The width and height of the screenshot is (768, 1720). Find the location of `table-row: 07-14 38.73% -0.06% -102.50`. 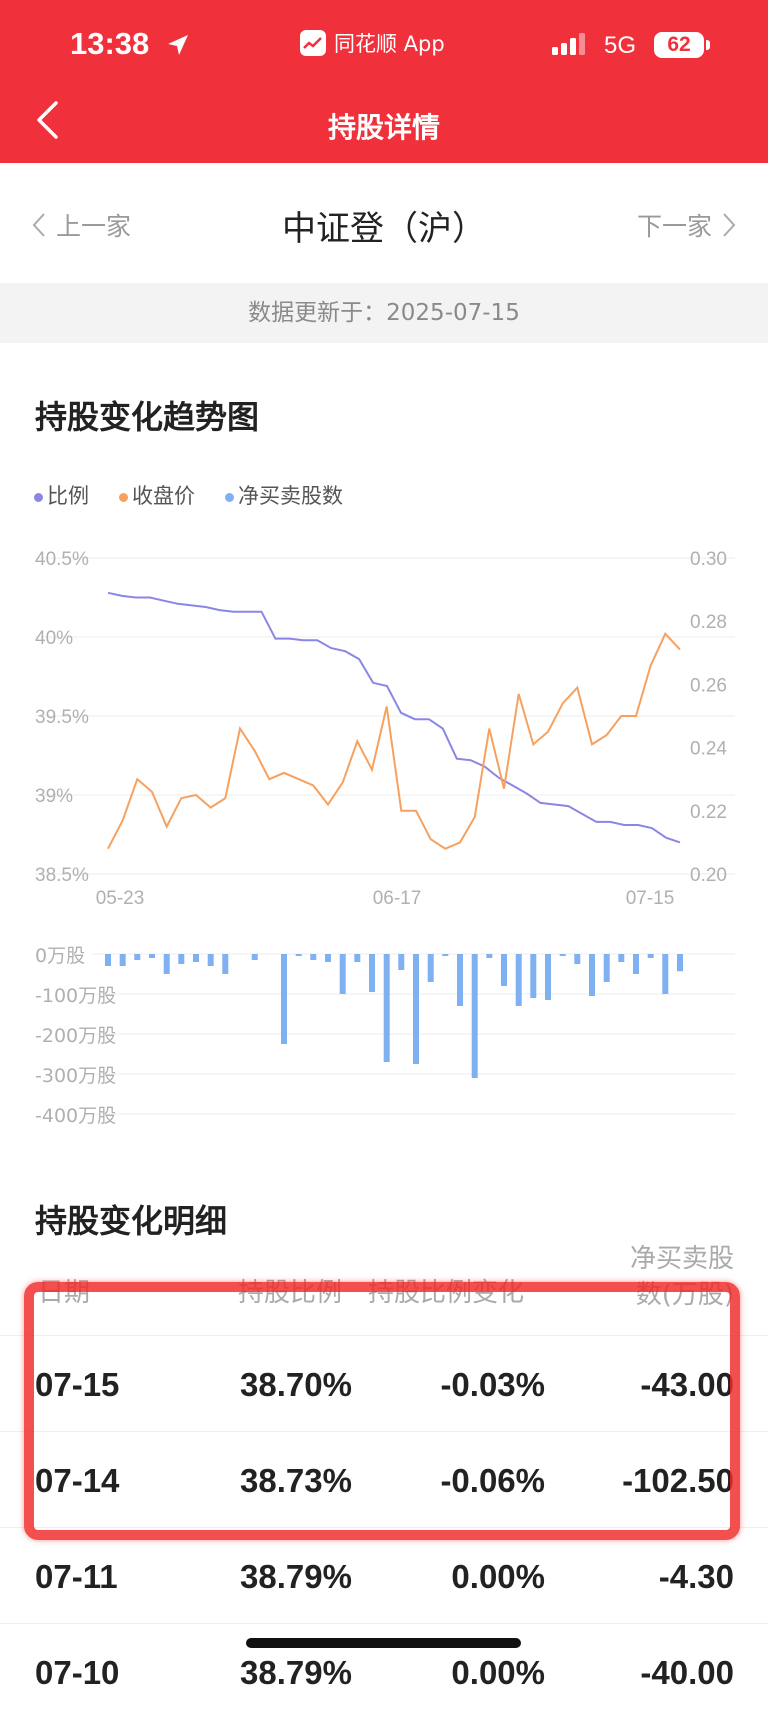

table-row: 07-14 38.73% -0.06% -102.50 is located at coordinates (384, 1479).